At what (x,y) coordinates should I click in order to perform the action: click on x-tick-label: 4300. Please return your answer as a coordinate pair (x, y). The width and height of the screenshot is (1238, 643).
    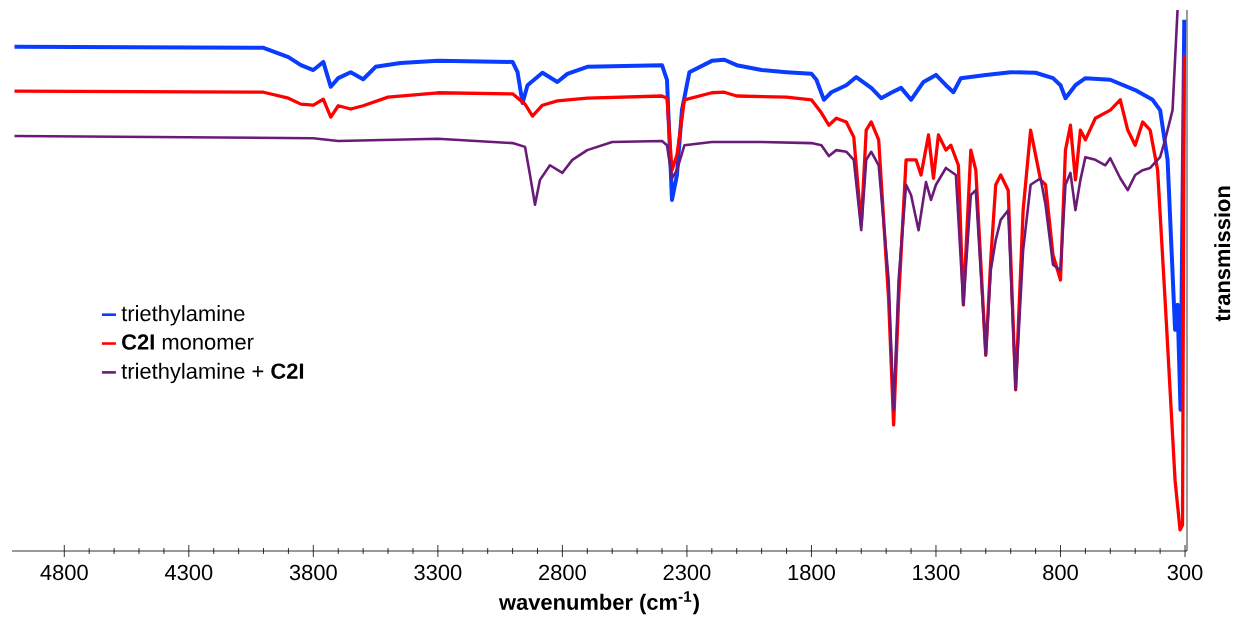
    Looking at the image, I should click on (188, 572).